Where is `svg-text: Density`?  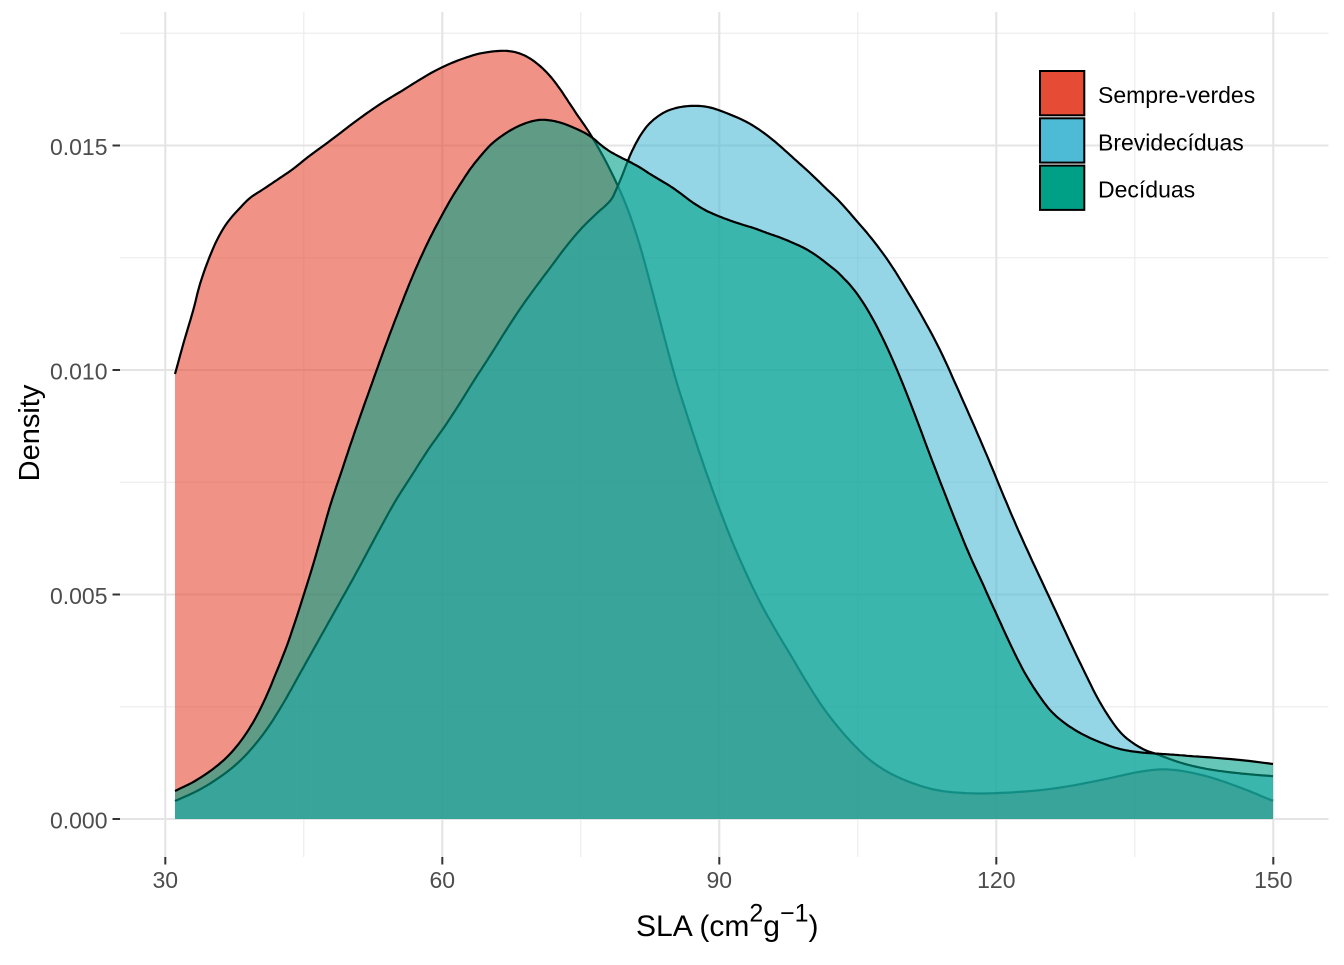 svg-text: Density is located at coordinates (30, 432).